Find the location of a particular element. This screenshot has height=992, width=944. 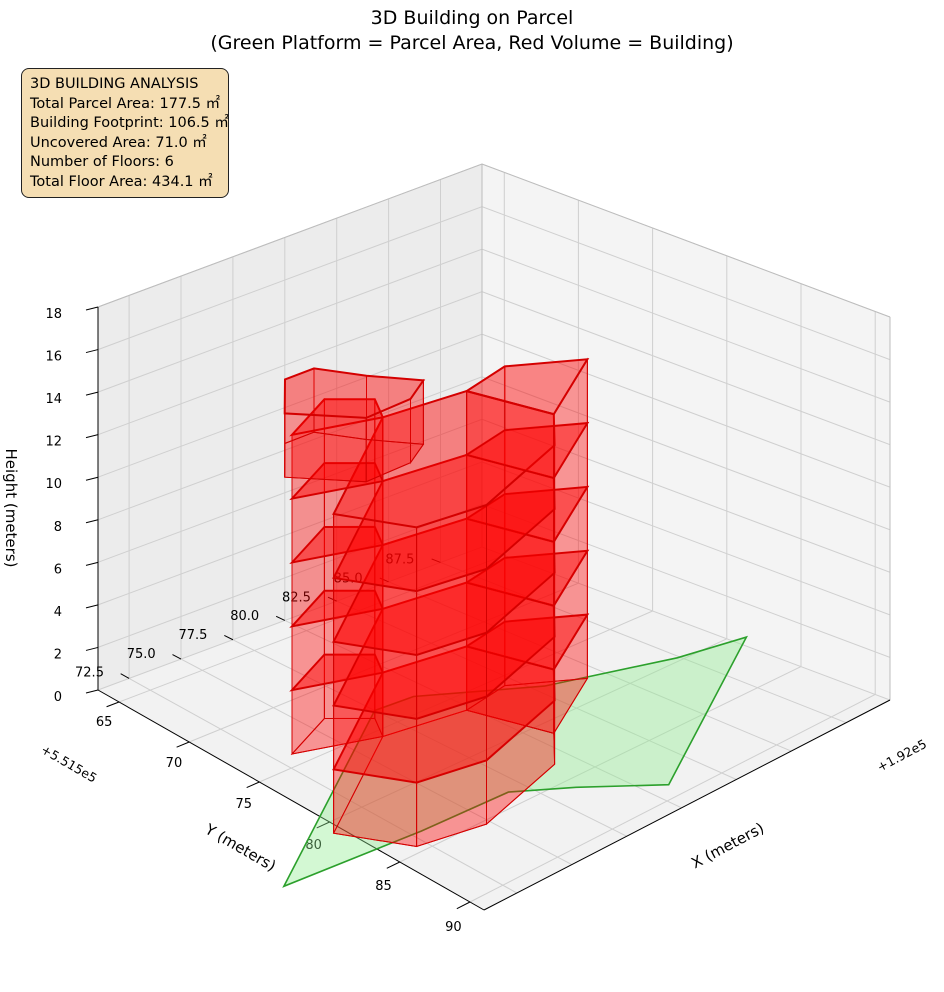

x-tick-label: 90 is located at coordinates (453, 927).